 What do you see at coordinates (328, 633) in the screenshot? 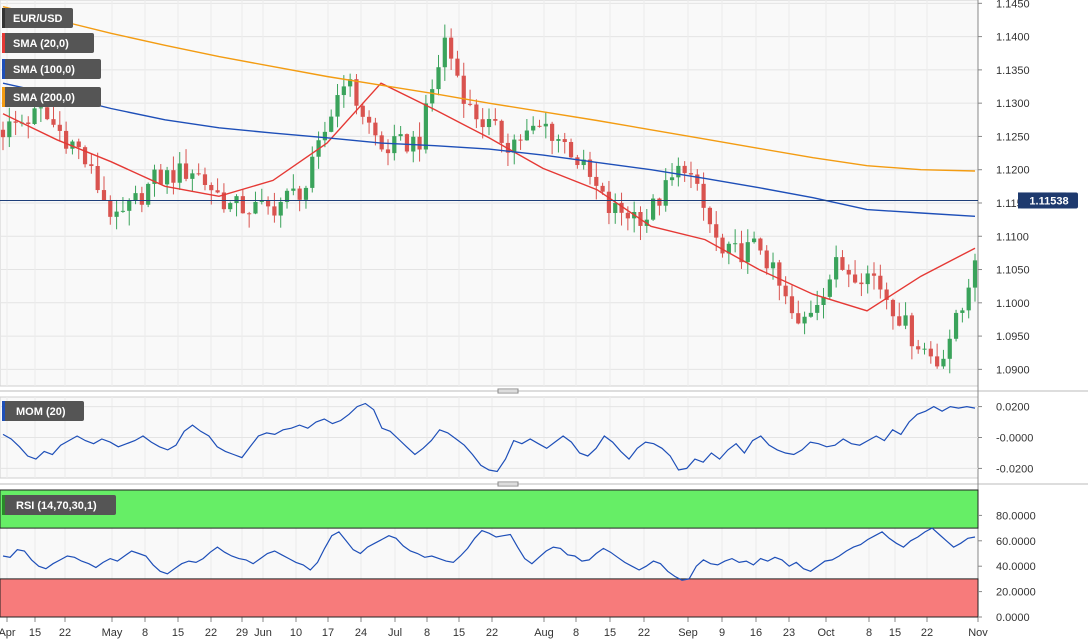
I see `x-tick-label: 17` at bounding box center [328, 633].